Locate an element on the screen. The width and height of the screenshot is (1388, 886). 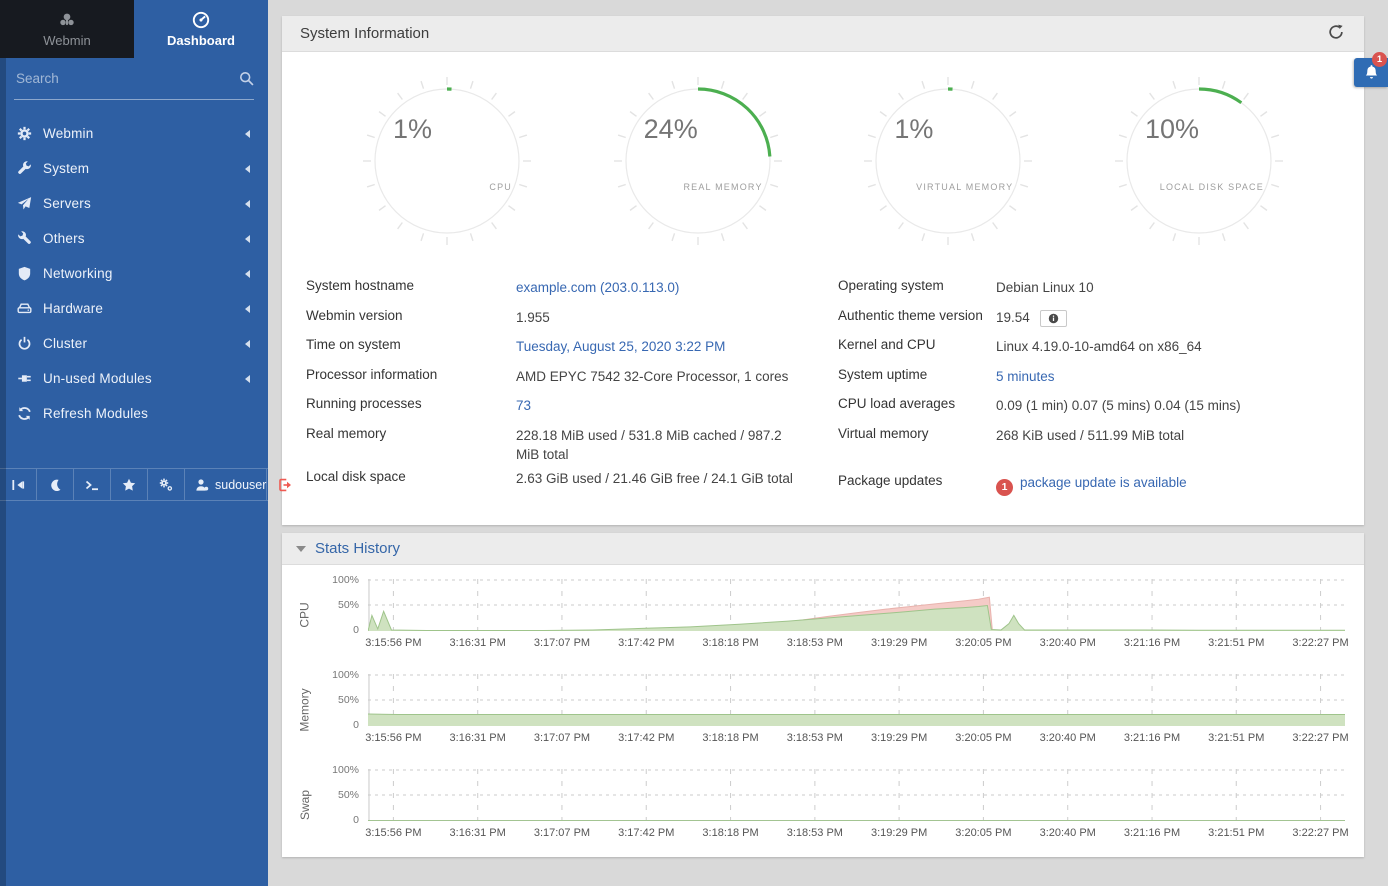
gear-icon is located at coordinates (24, 133).